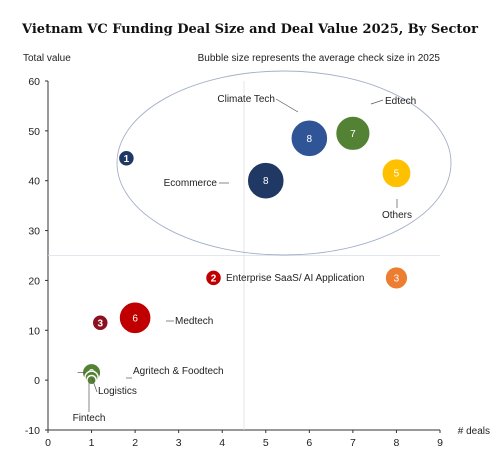 The image size is (504, 468). I want to click on bubble-medtech, so click(135, 318).